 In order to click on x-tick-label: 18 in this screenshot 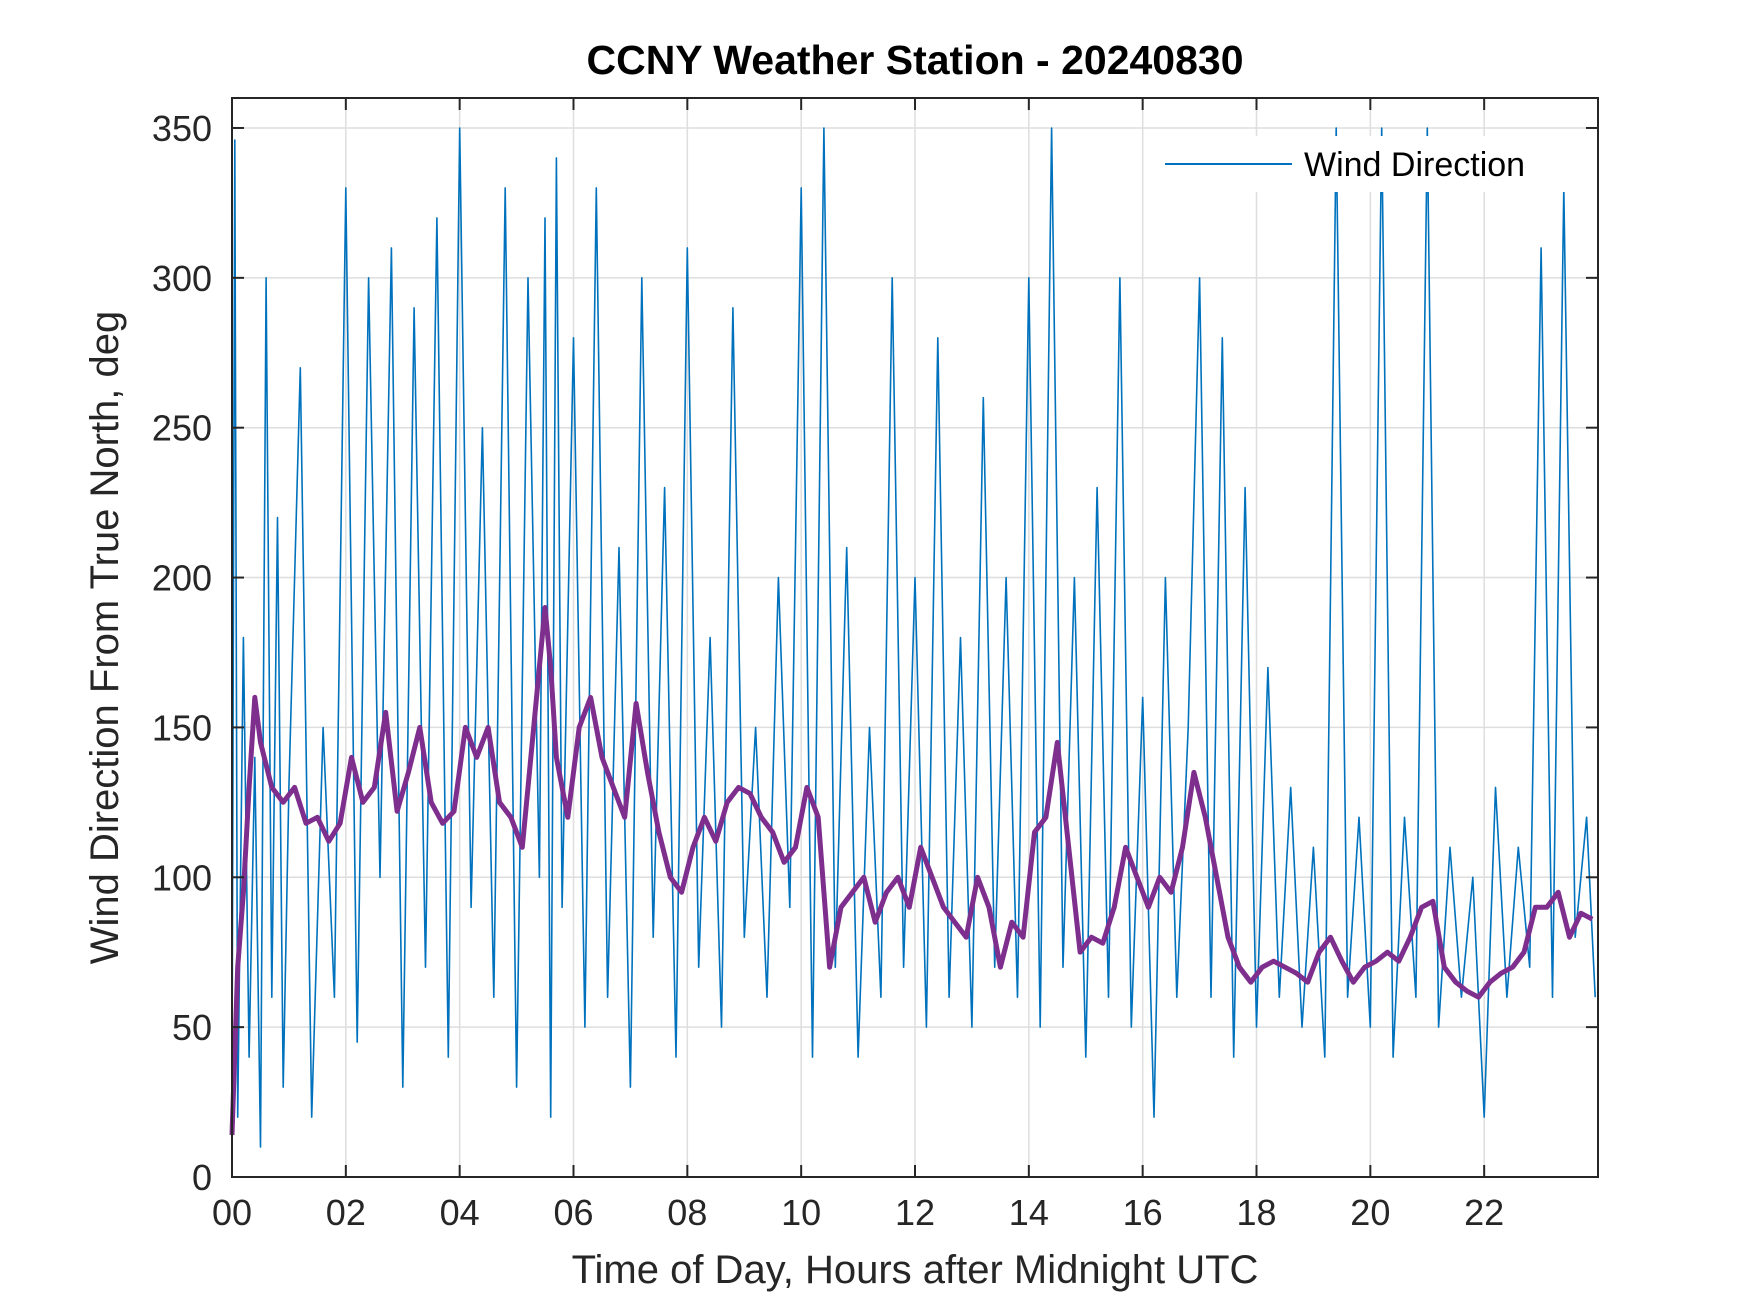, I will do `click(1256, 1212)`.